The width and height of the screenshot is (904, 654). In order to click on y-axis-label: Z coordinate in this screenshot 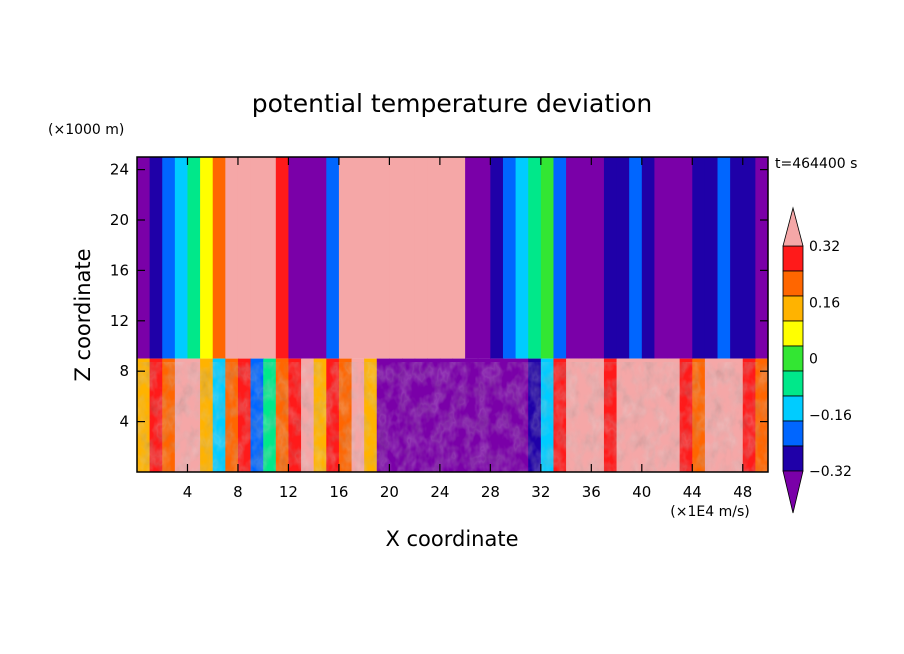, I will do `click(83, 314)`.